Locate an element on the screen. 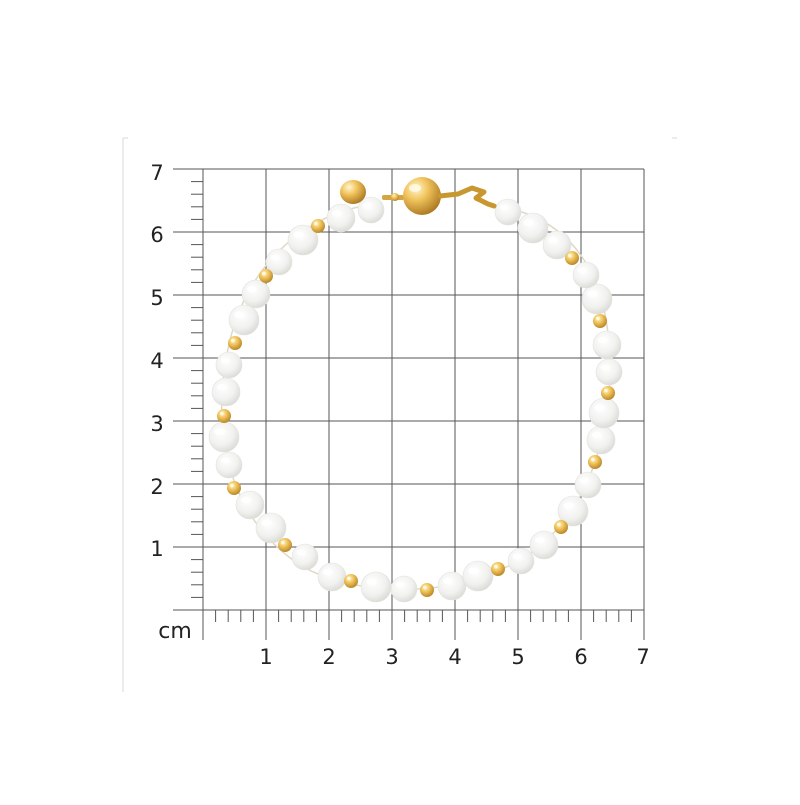 The width and height of the screenshot is (800, 805). y-tick-label-6: 6 is located at coordinates (156, 235).